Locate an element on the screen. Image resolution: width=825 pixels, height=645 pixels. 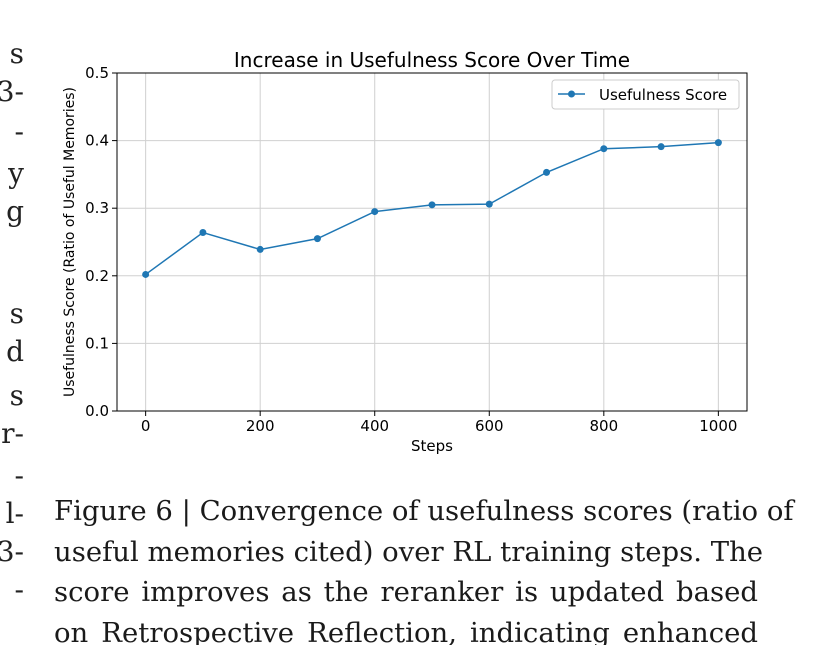
left-column-fragment: g is located at coordinates (15, 211).